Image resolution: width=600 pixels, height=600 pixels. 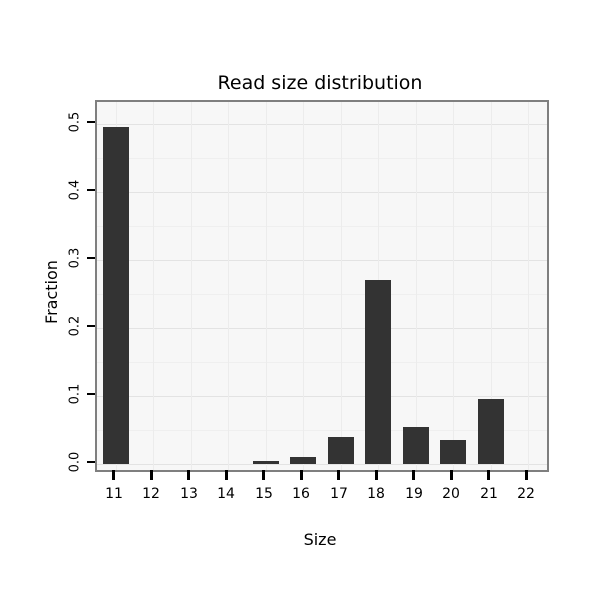 I want to click on x-tick-label: 22, so click(x=526, y=494).